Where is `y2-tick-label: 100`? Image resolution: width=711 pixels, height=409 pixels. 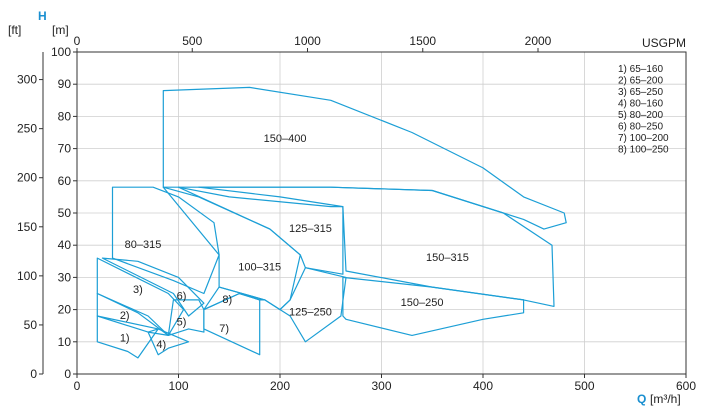
y2-tick-label: 100 is located at coordinates (27, 276).